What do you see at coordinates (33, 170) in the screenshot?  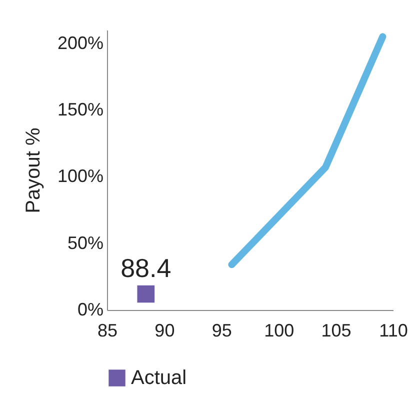 I see `y-axis-title: Payout %` at bounding box center [33, 170].